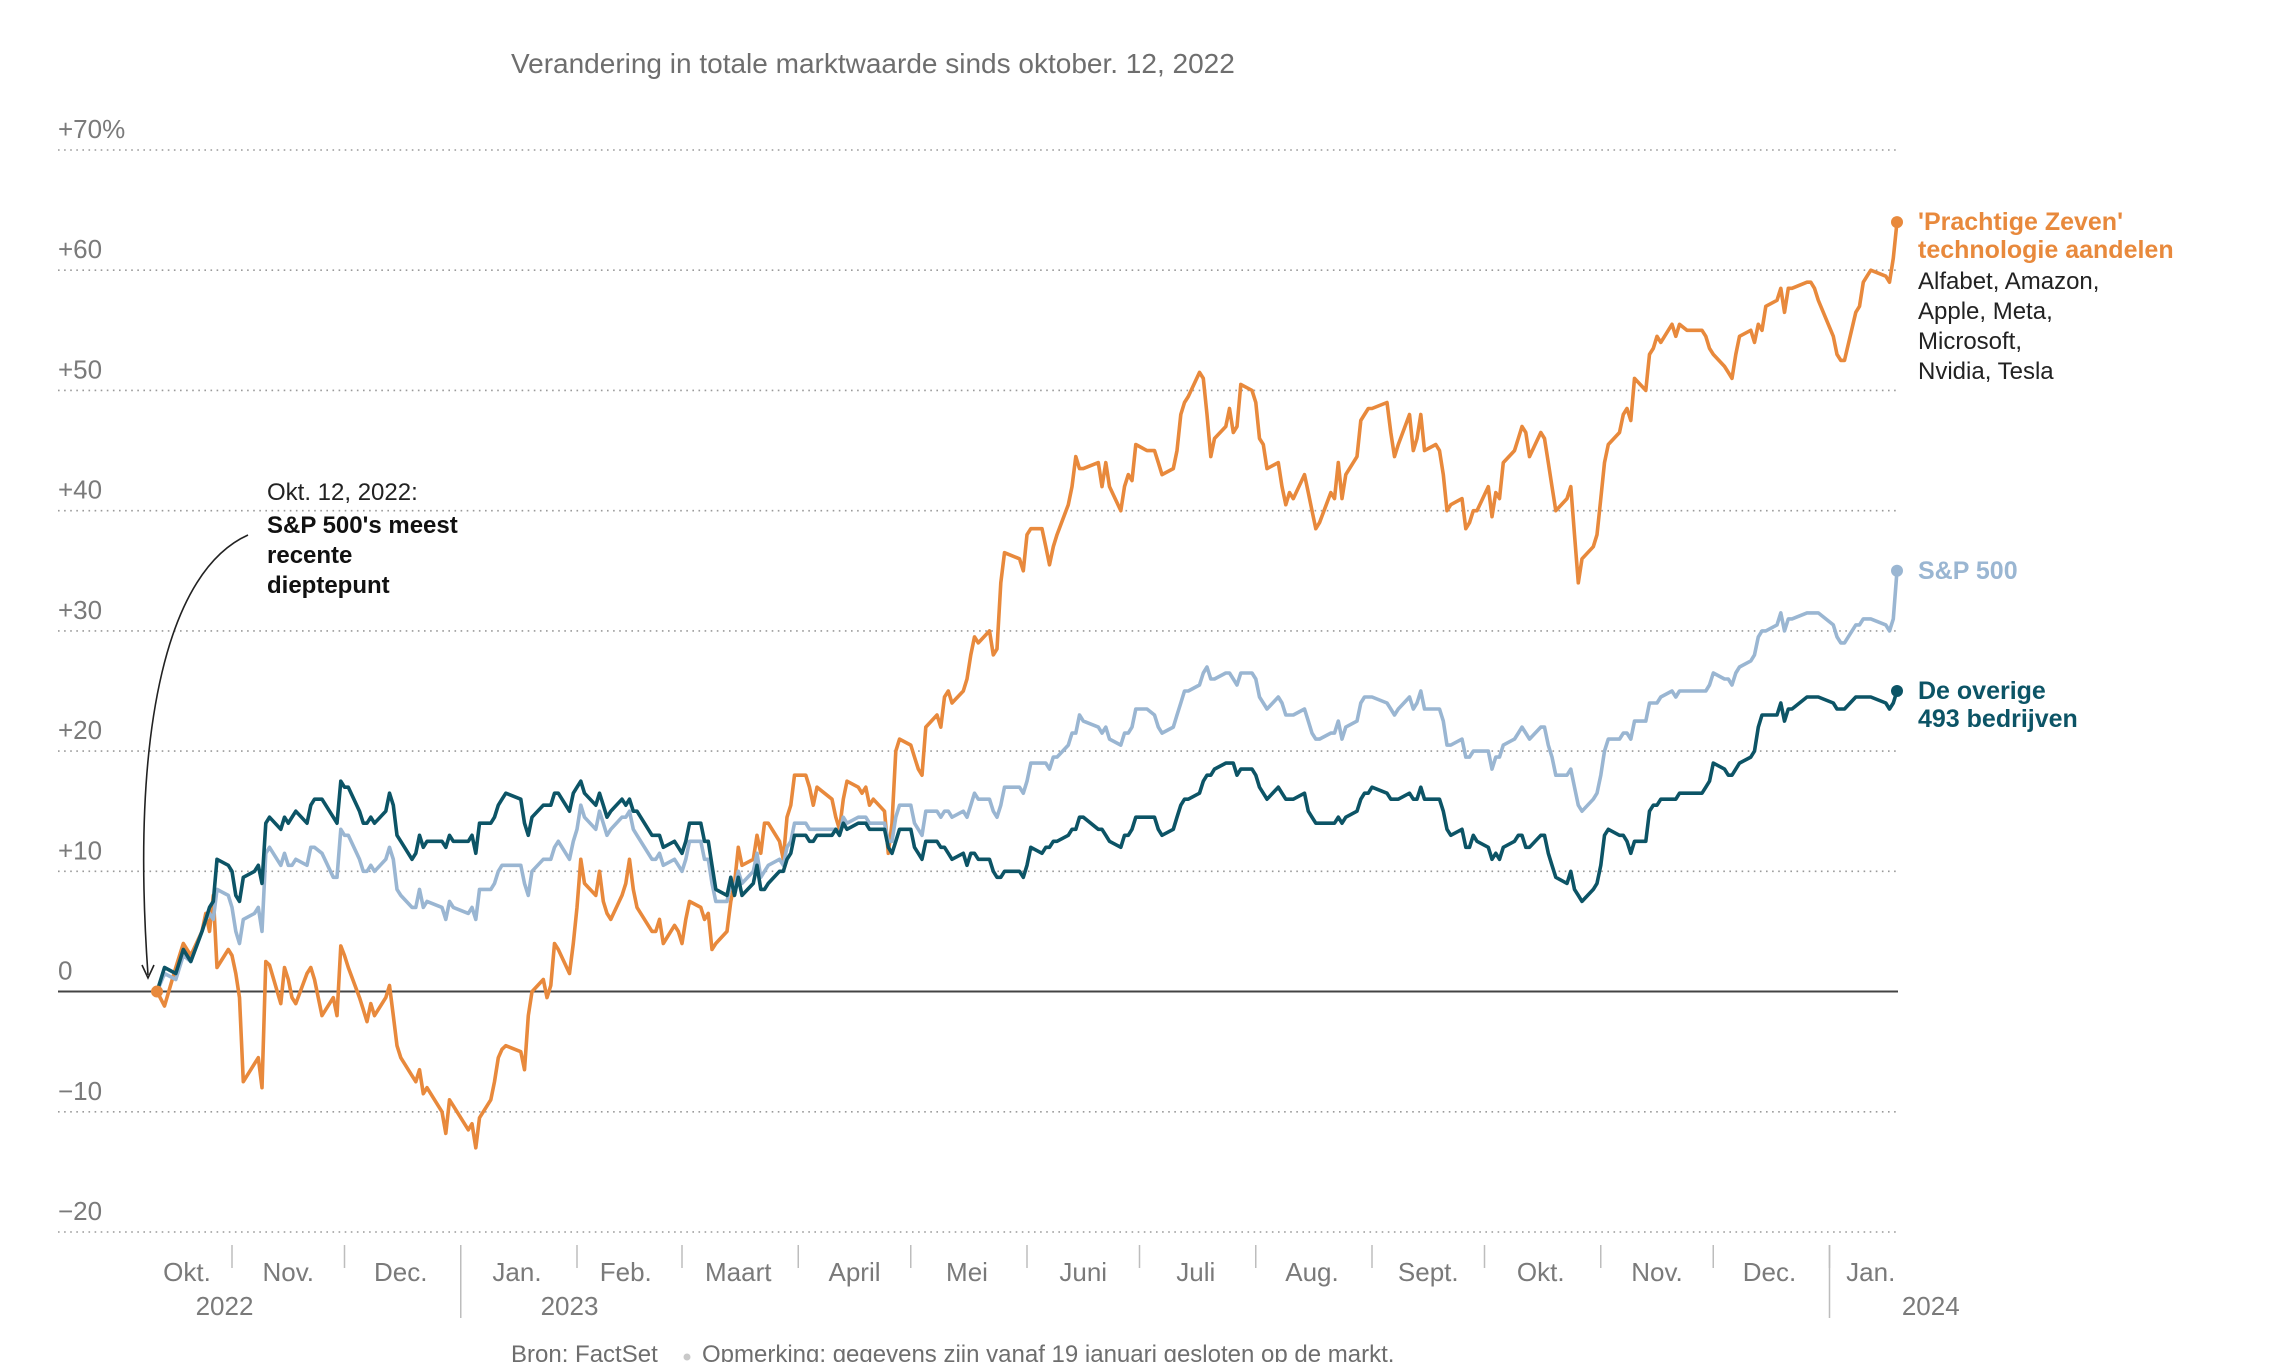 The width and height of the screenshot is (2276, 1362). Describe the element at coordinates (1998, 719) in the screenshot. I see `series-label-rest: 493 bedrijven` at that location.